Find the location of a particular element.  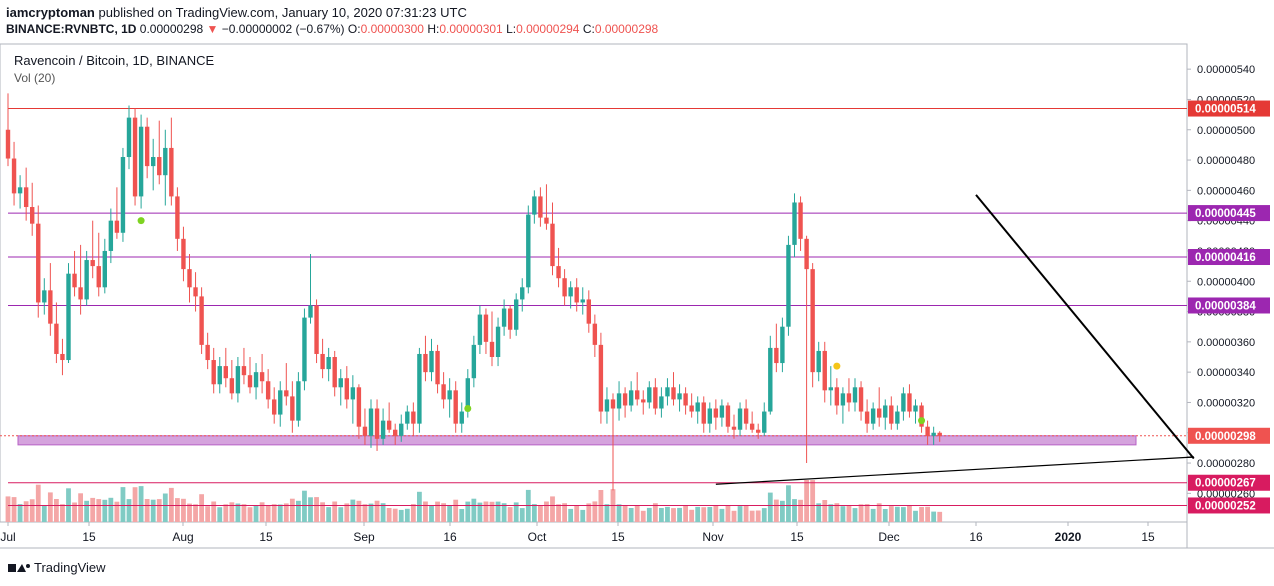

low-value: 0.00000294 is located at coordinates (548, 29).